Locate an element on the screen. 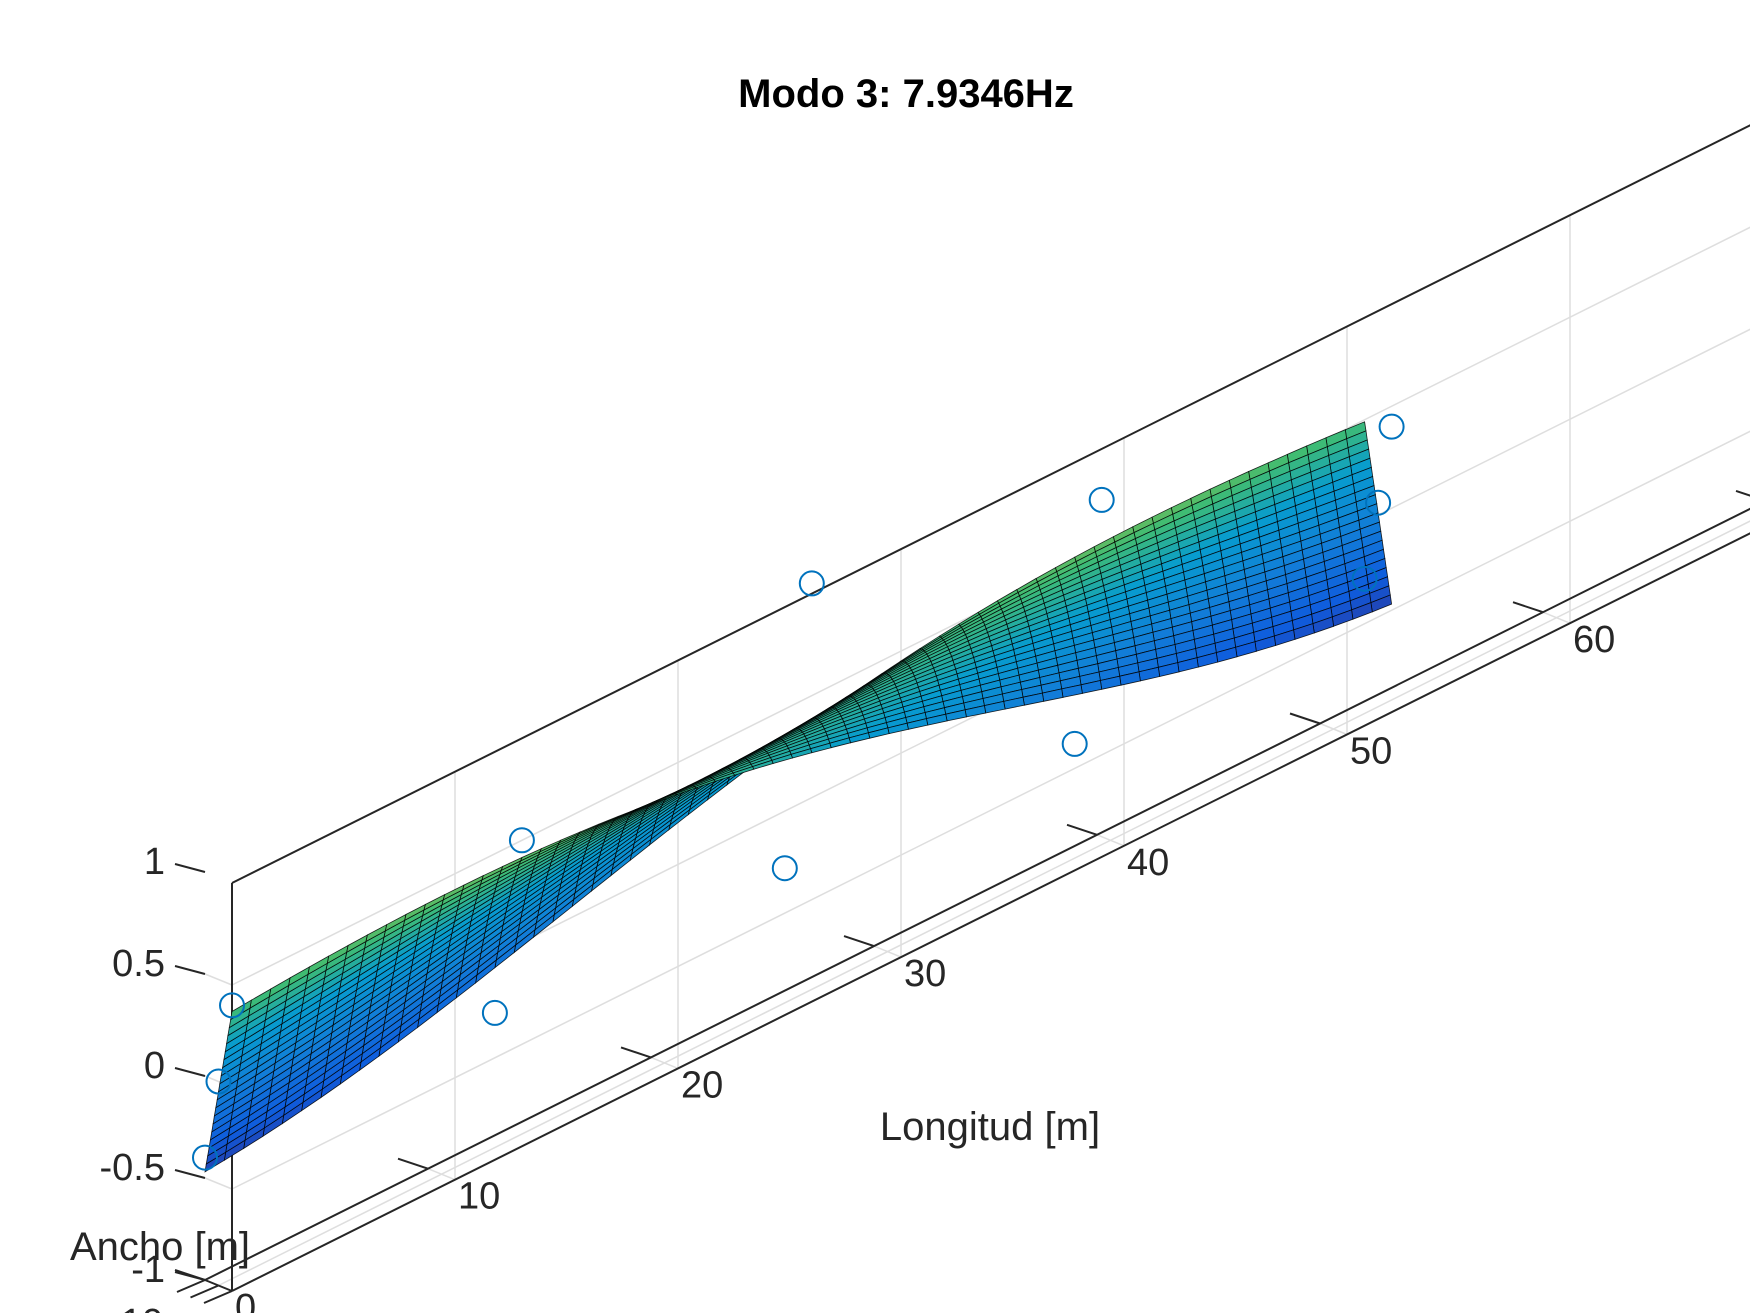  x-tick-label: 10 is located at coordinates (479, 1197).